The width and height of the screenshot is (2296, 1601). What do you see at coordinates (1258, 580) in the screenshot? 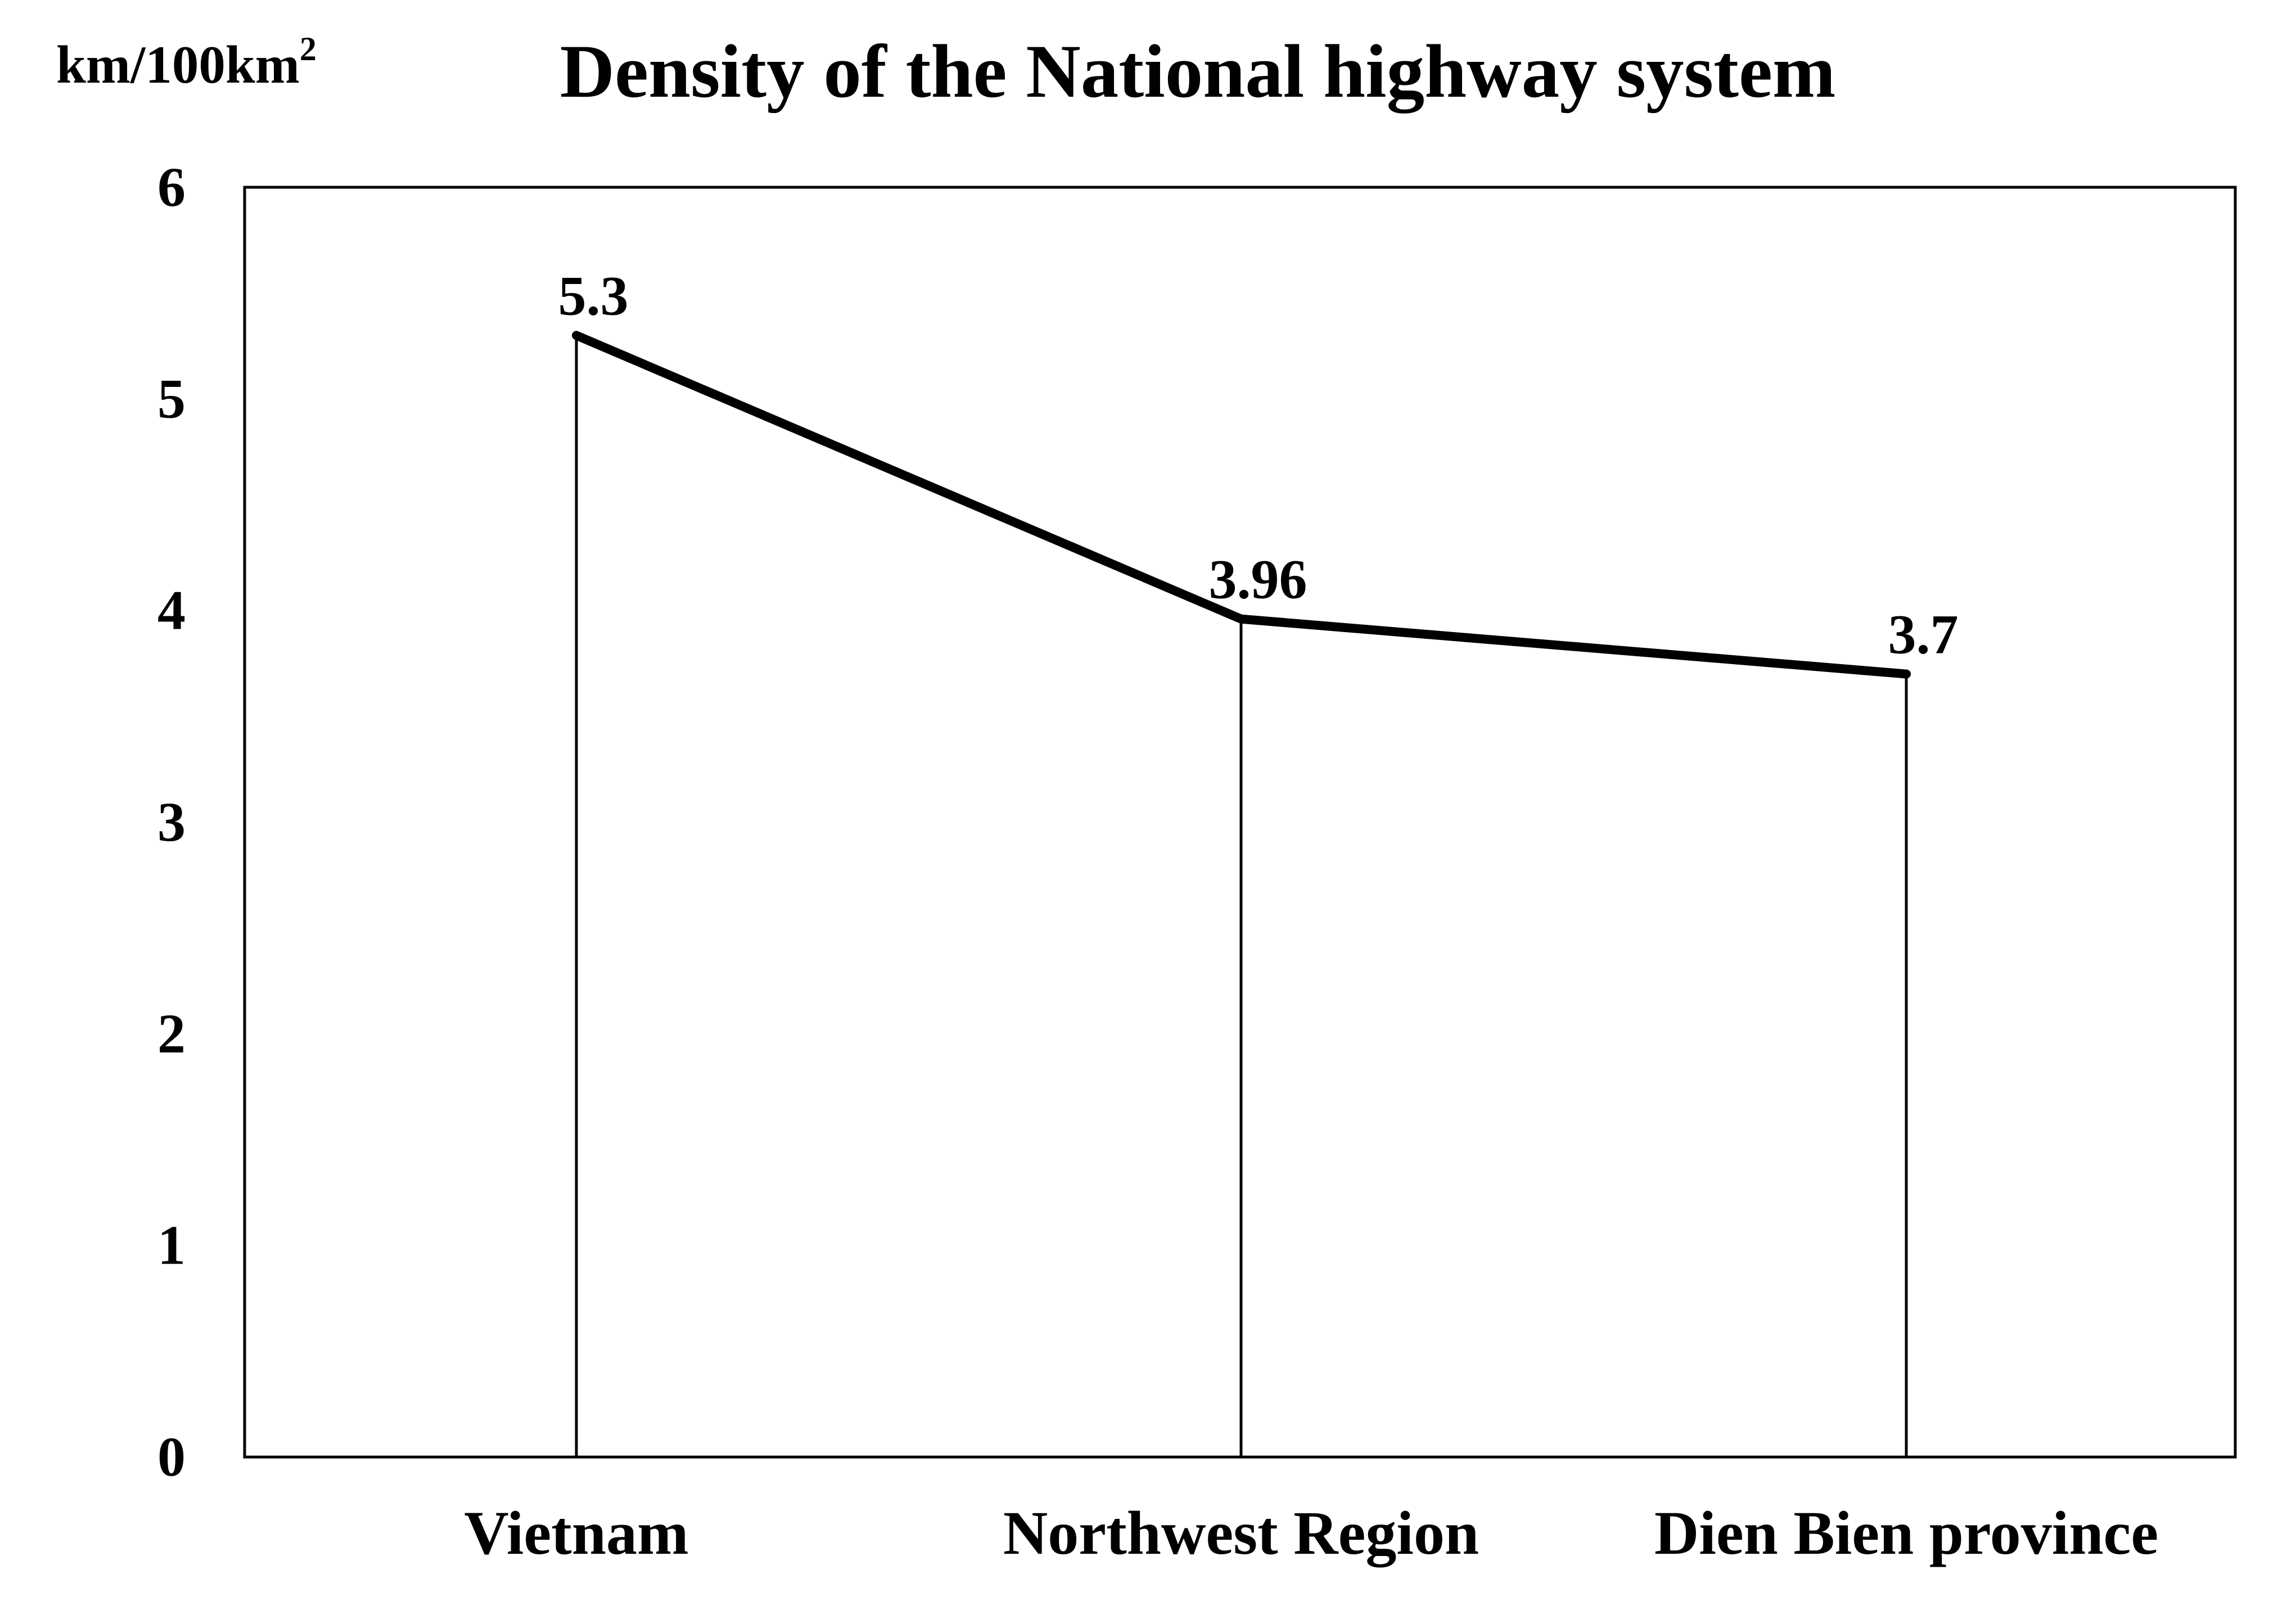
I see `data-label: 3.96` at bounding box center [1258, 580].